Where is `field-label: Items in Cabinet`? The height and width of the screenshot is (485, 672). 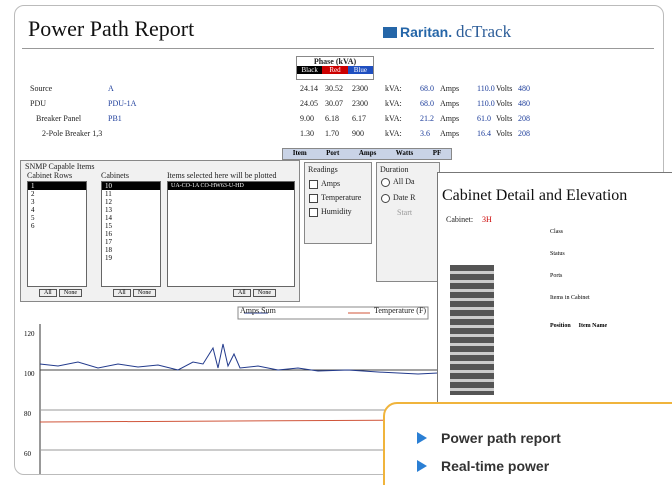
field-label: Items in Cabinet is located at coordinates (570, 298).